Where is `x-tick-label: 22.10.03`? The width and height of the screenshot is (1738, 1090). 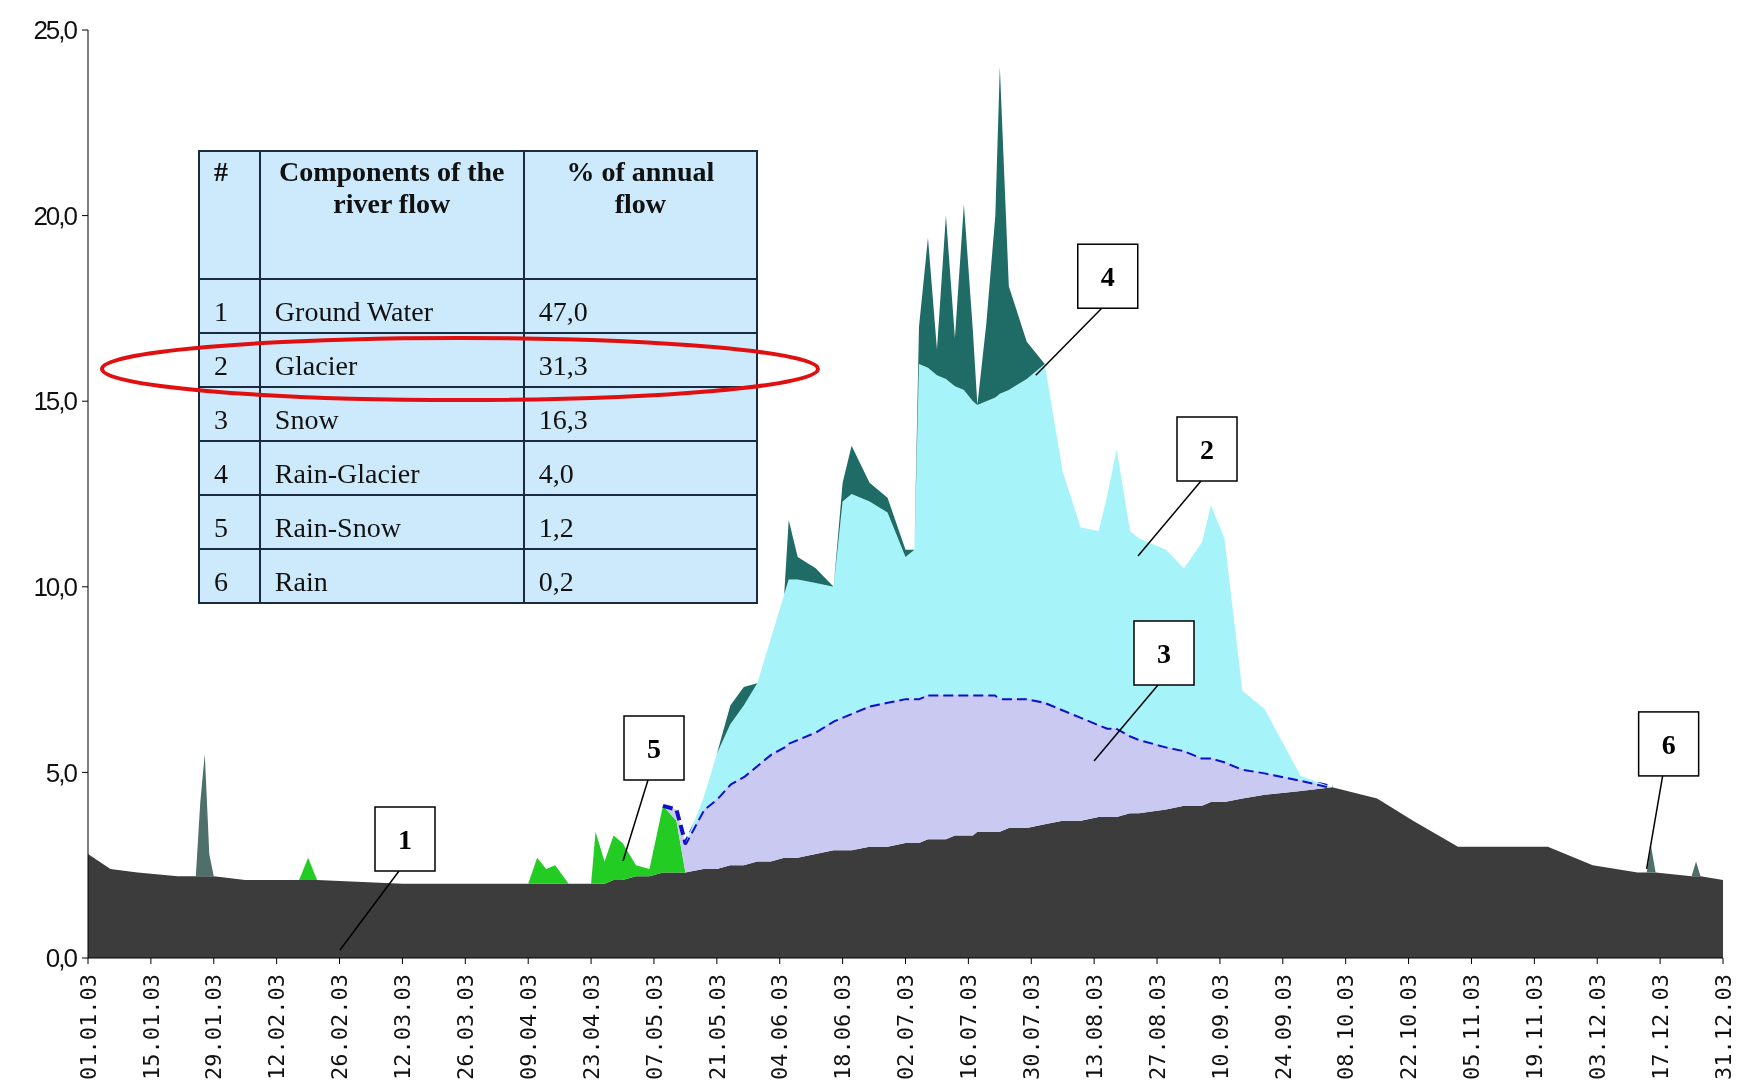 x-tick-label: 22.10.03 is located at coordinates (1409, 1027).